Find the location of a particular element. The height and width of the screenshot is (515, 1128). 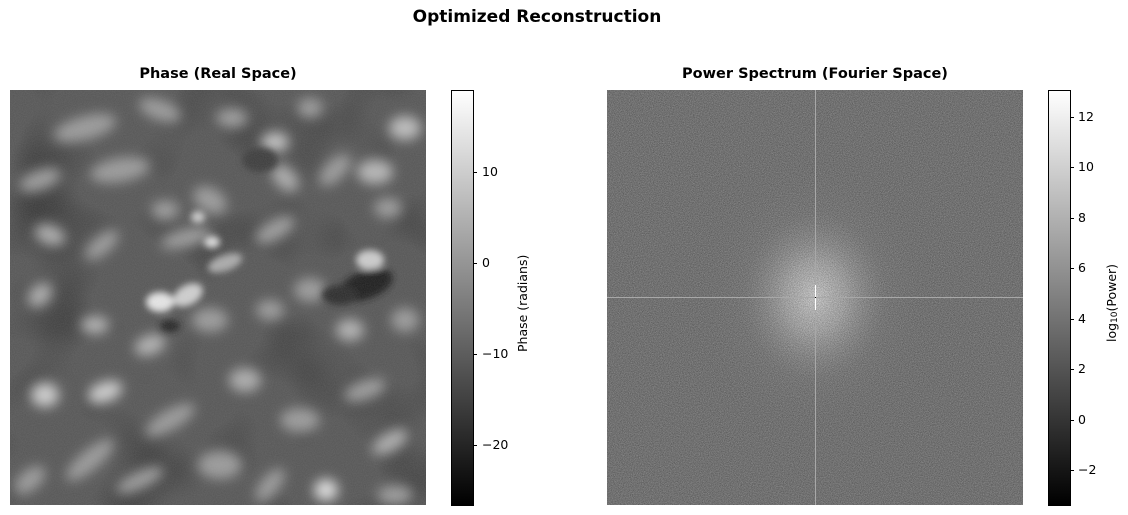

phase-colorbar-label: Phase (radians) is located at coordinates (522, 303).